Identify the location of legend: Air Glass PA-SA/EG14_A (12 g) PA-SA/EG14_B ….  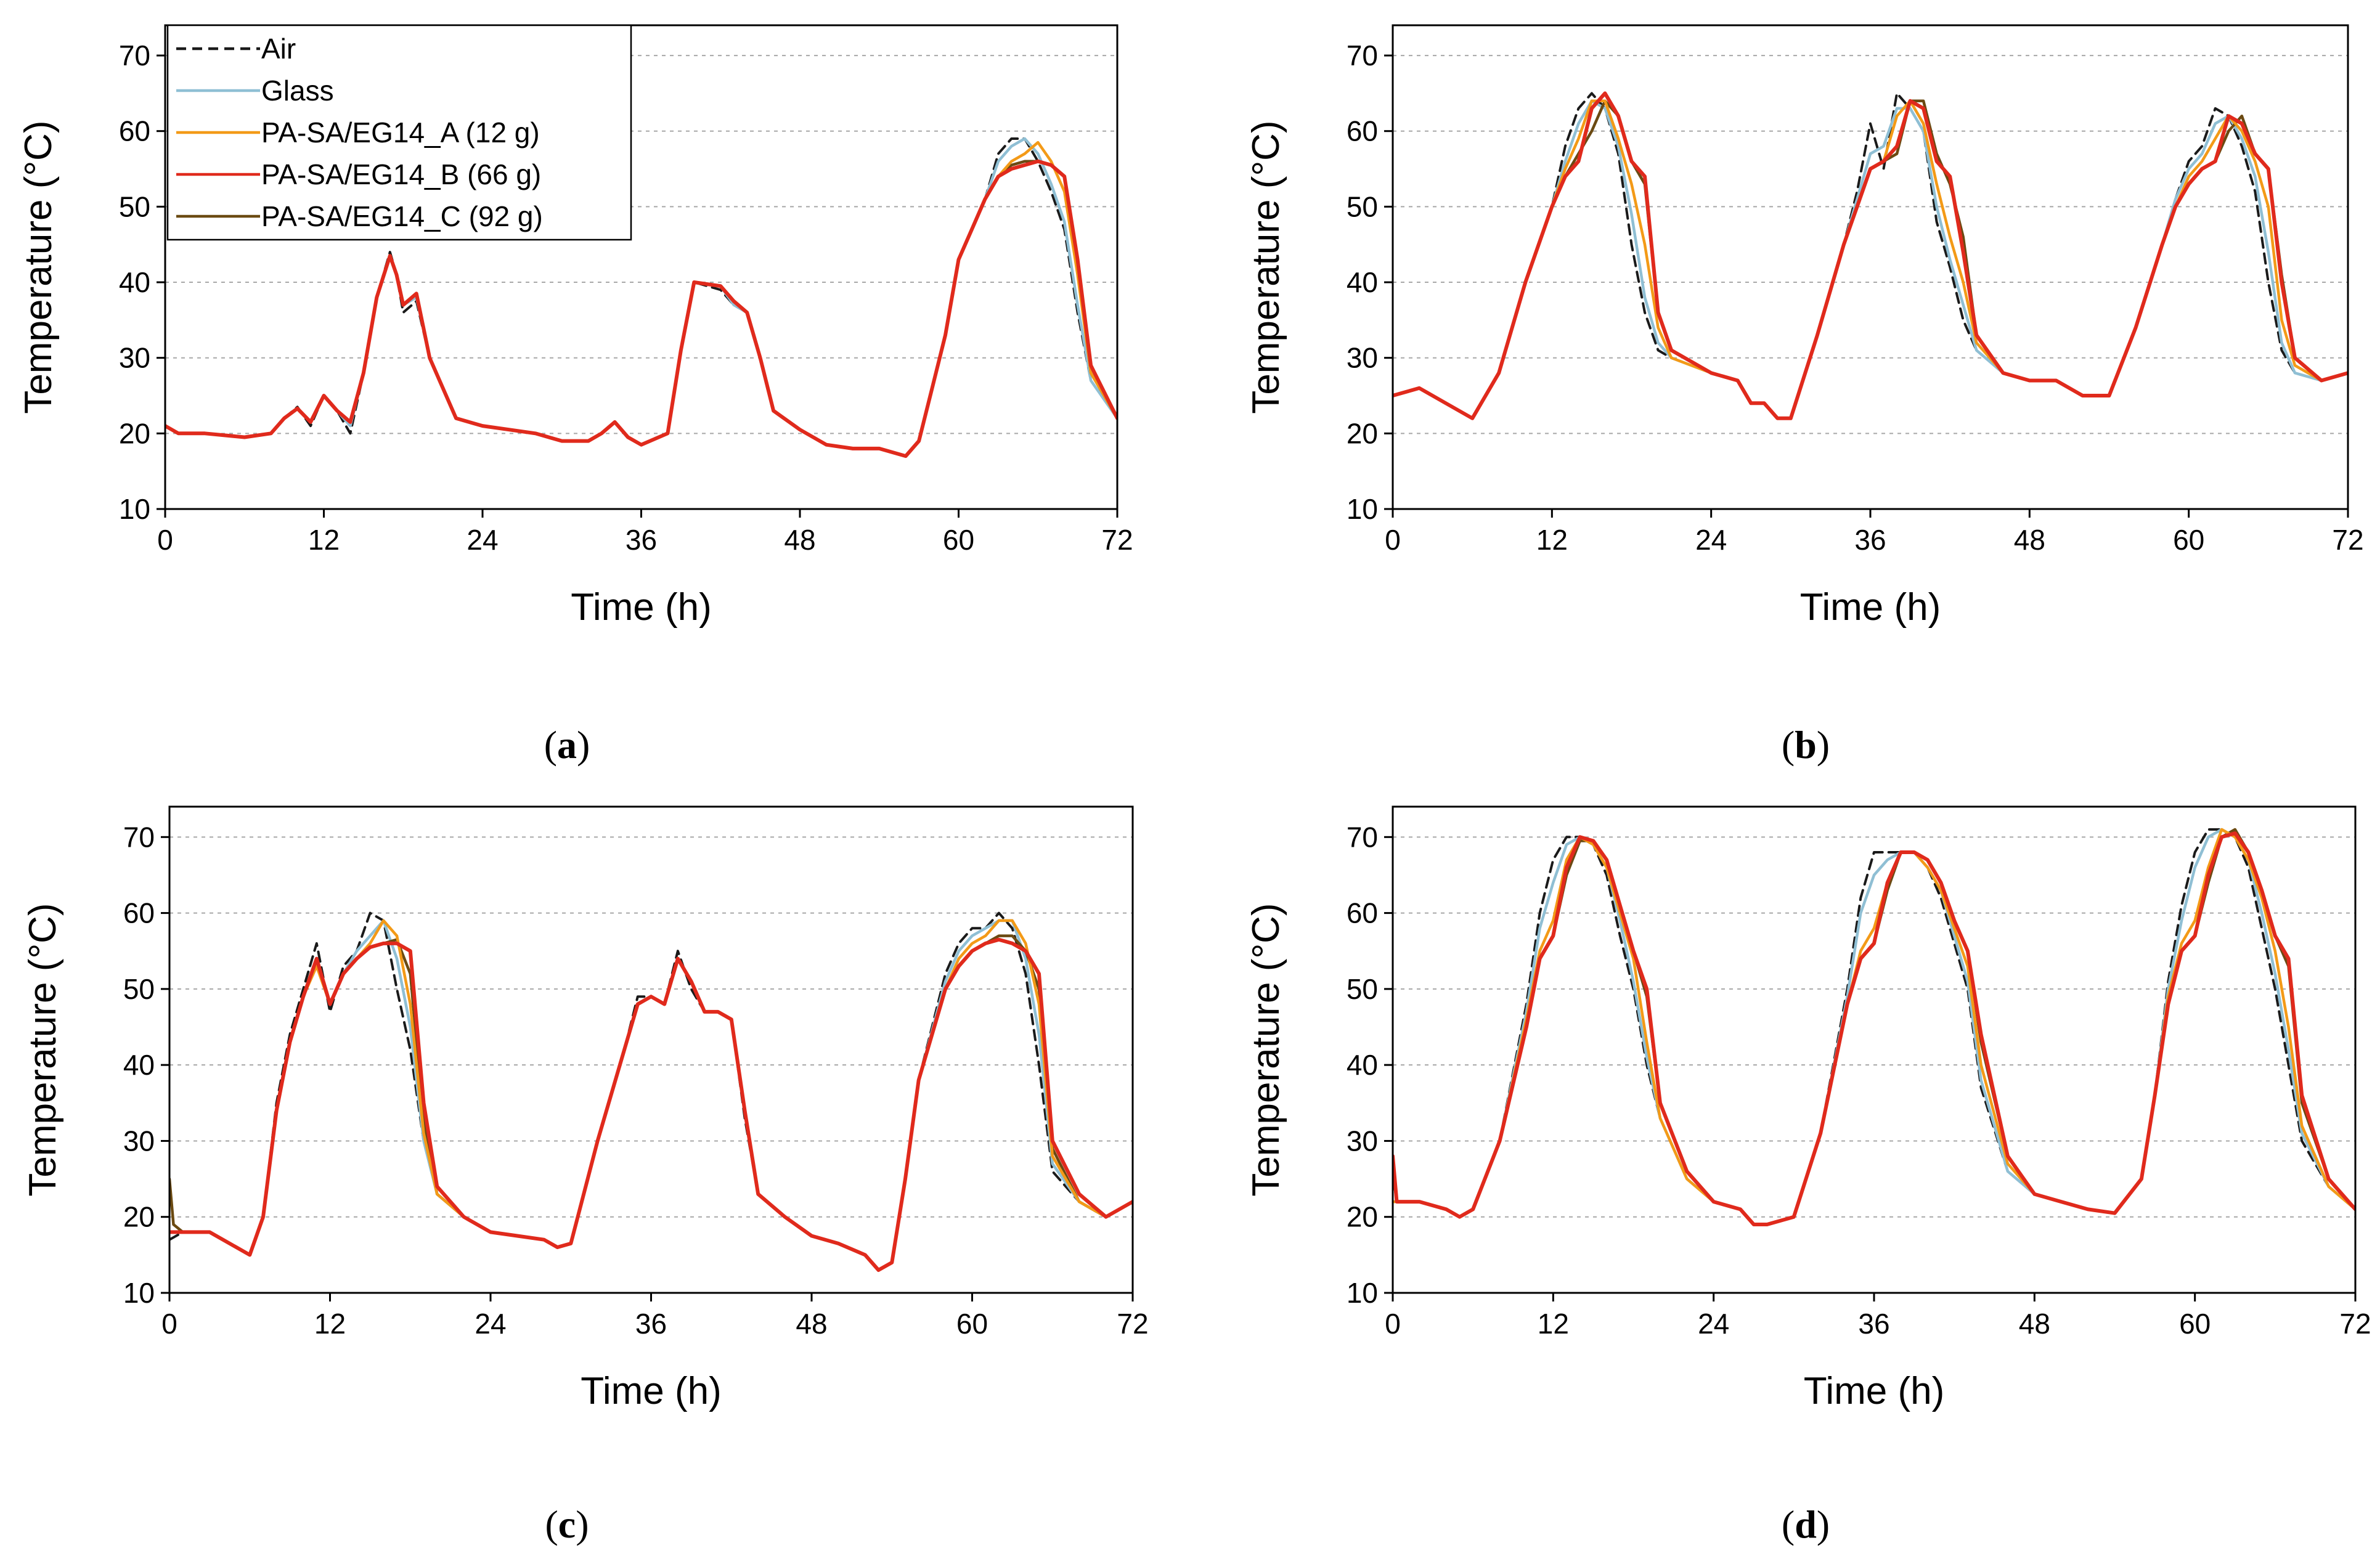
(399, 132).